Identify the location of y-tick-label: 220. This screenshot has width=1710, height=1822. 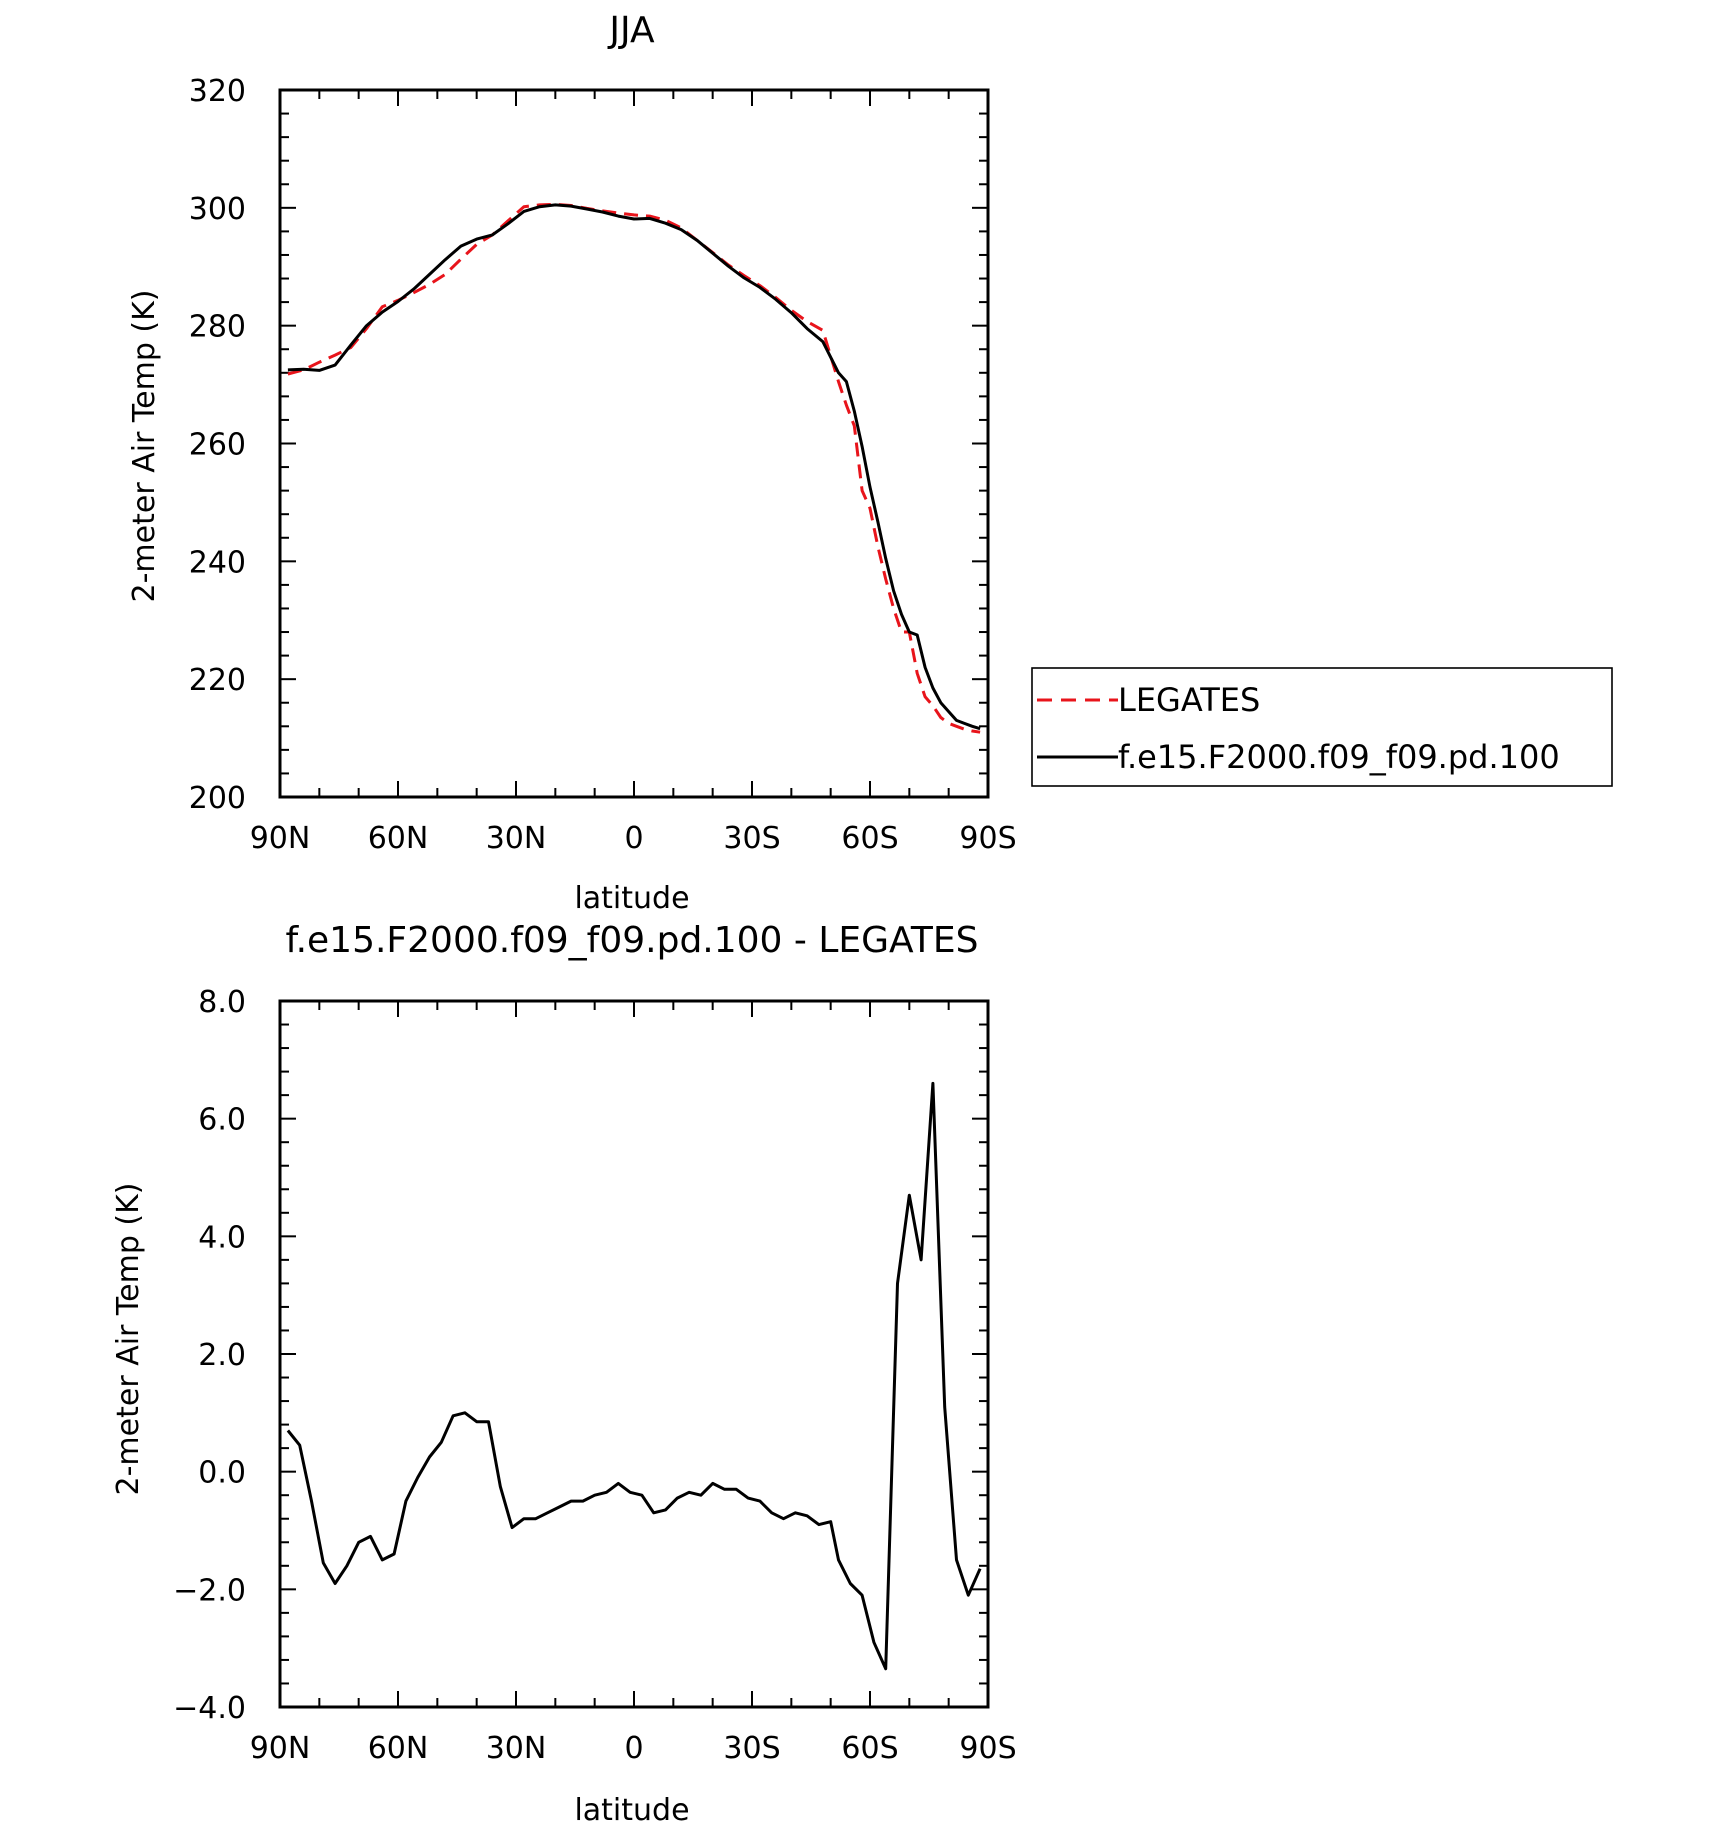
(217, 680).